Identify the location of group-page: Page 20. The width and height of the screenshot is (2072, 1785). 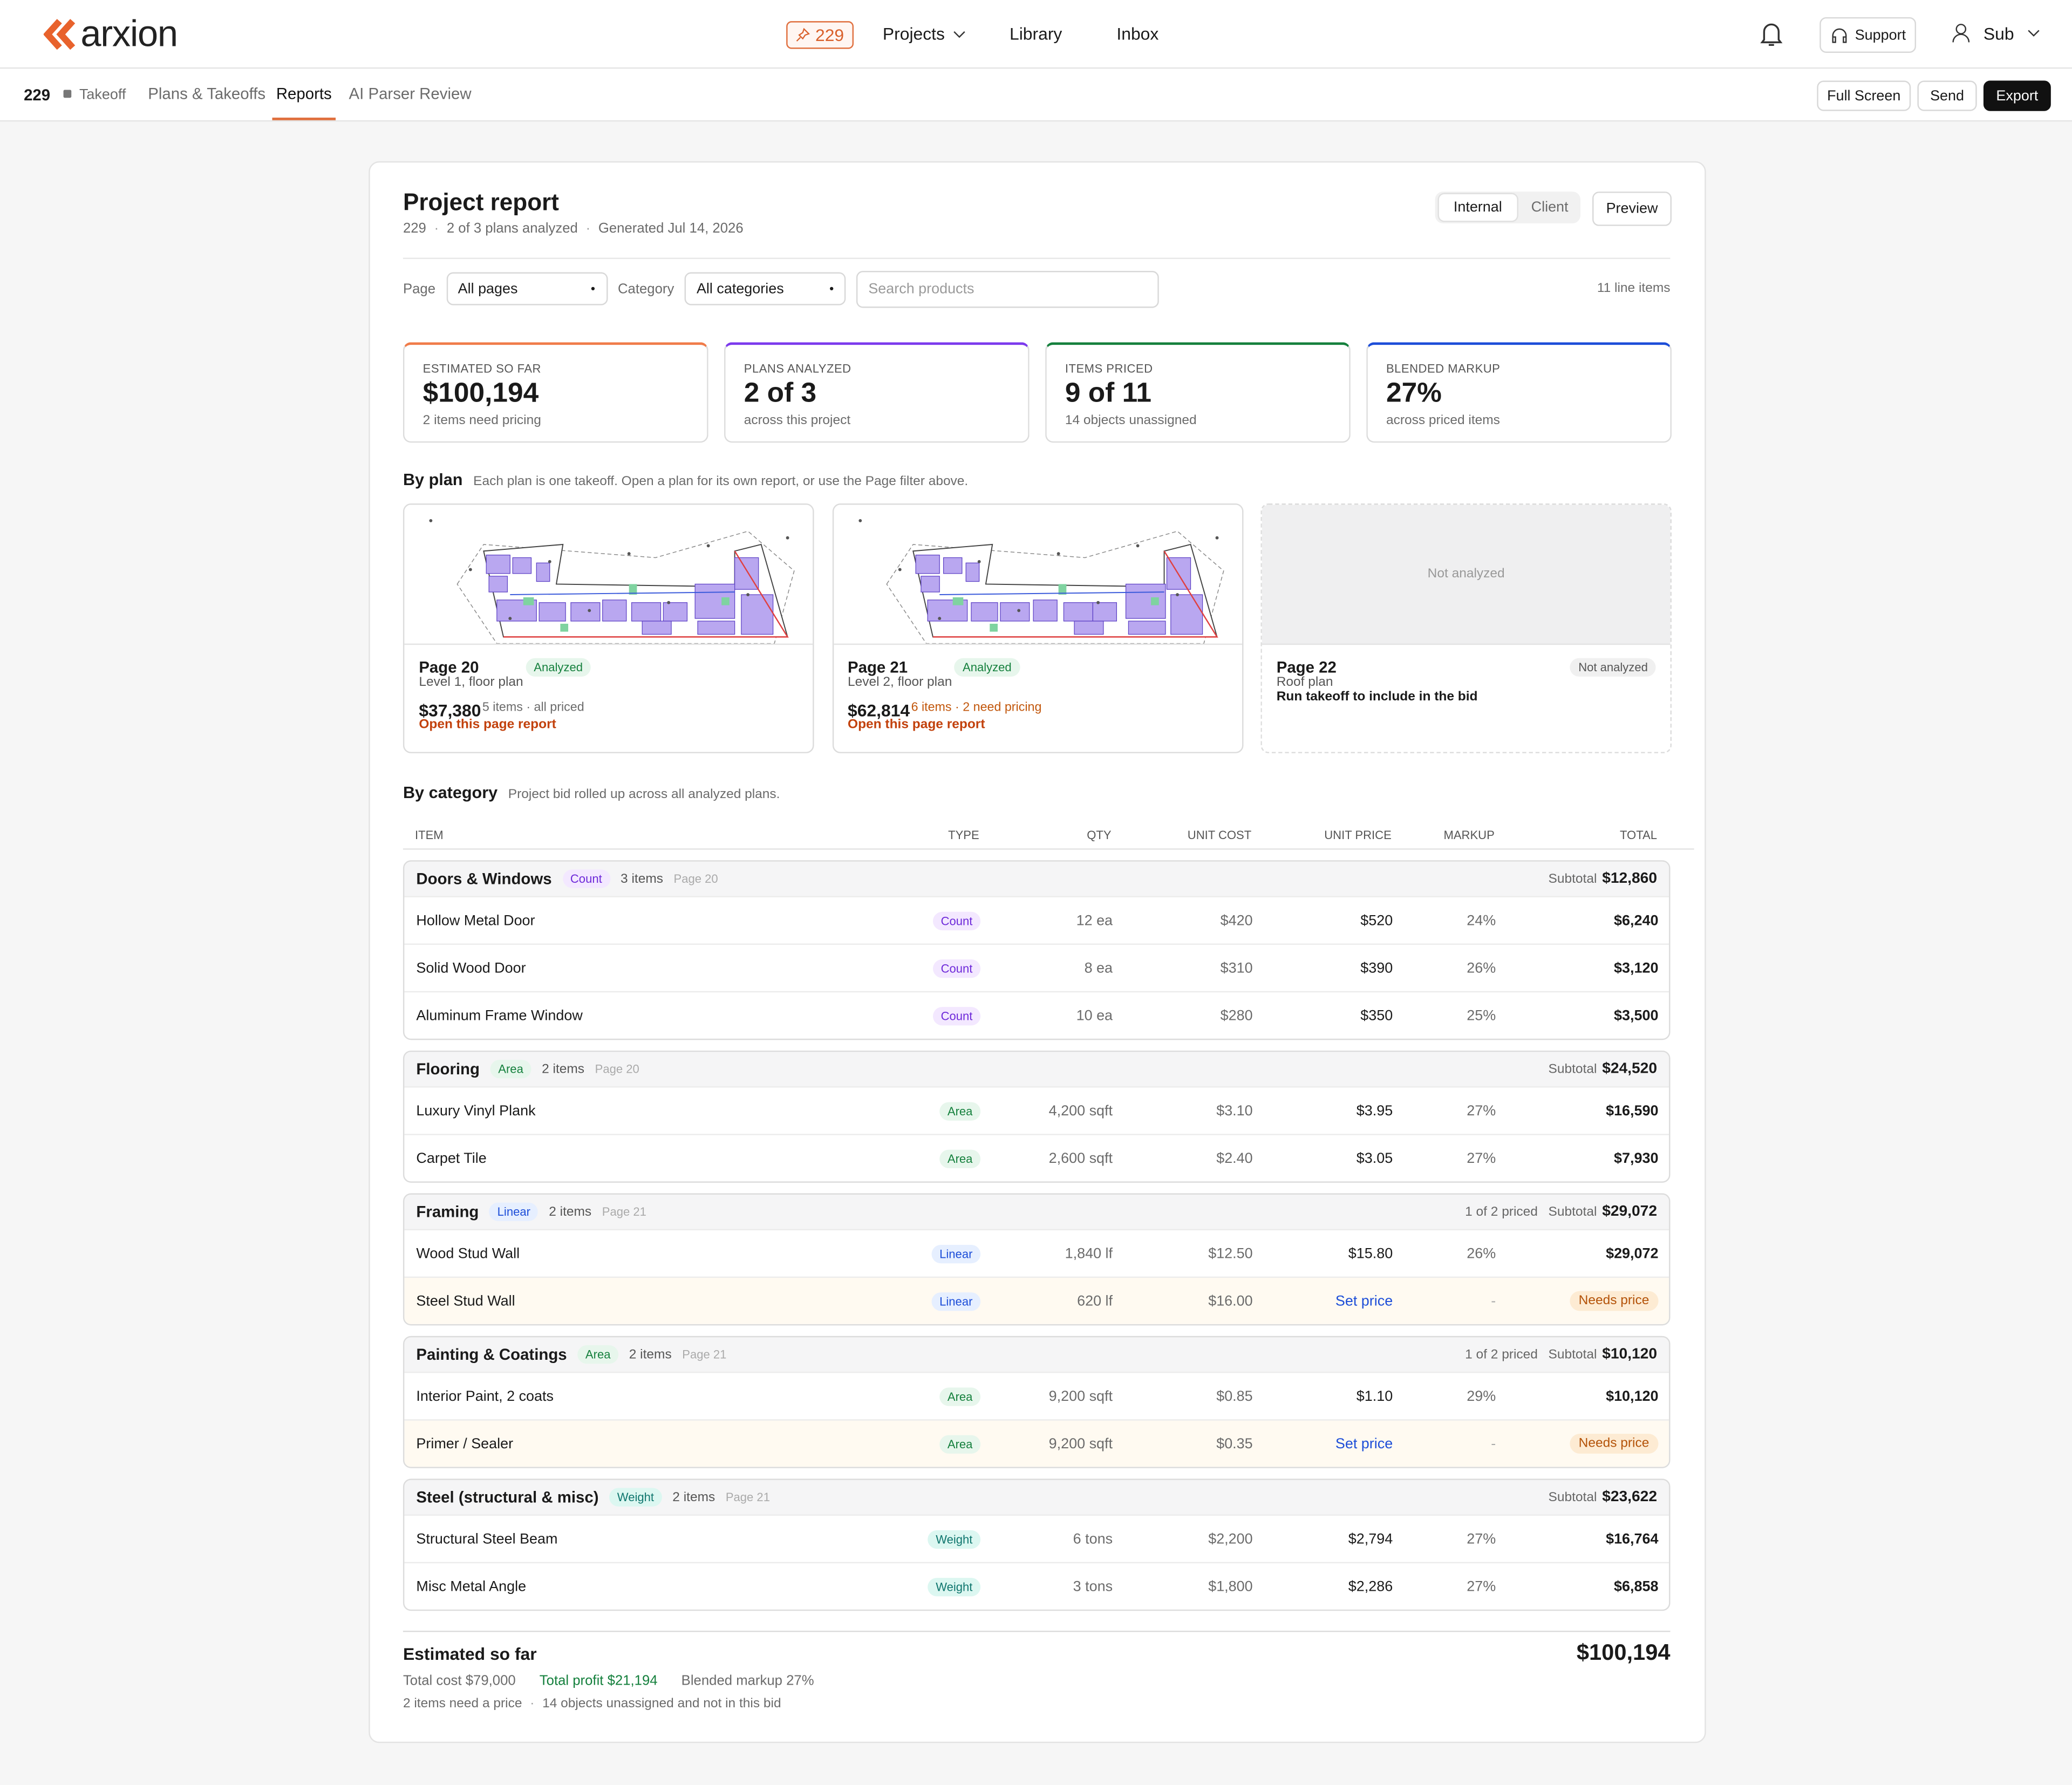
(695, 879).